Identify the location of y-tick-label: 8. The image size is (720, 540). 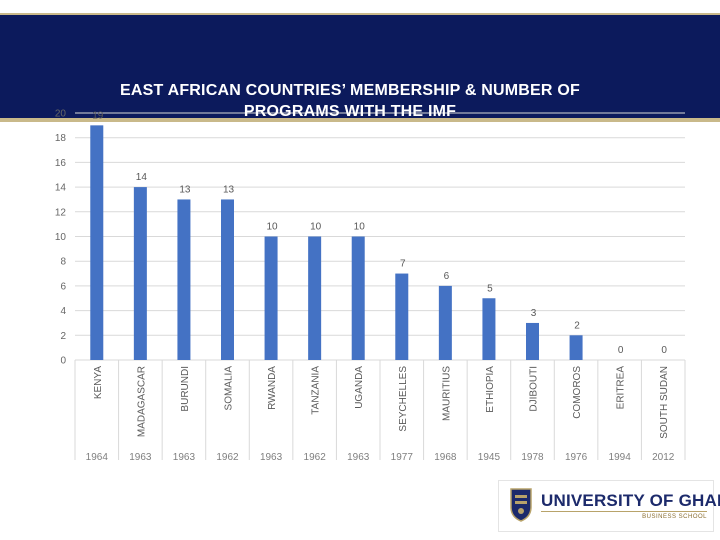
(63, 262).